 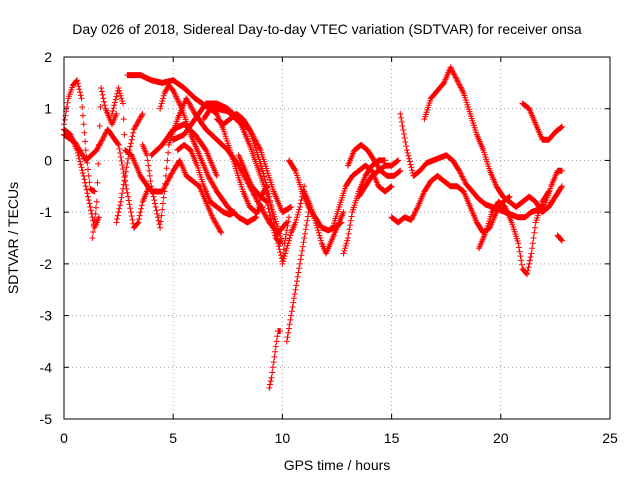 What do you see at coordinates (13, 238) in the screenshot?
I see `y-axis-label: SDTVAR / TECUs` at bounding box center [13, 238].